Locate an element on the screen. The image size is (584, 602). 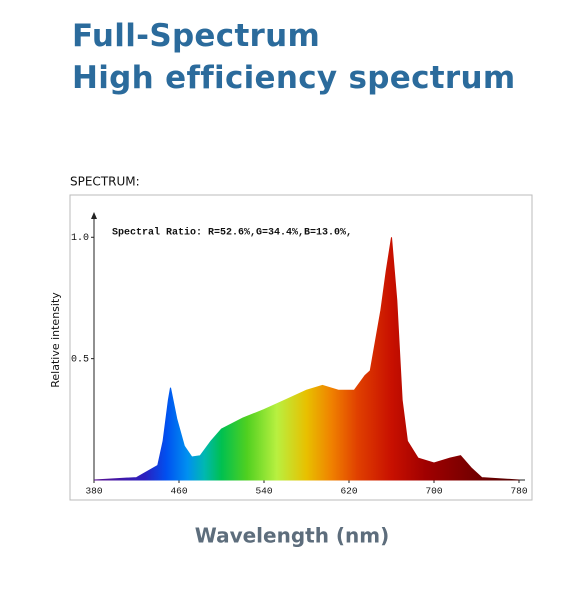
x-tick-label: 540 is located at coordinates (263, 491).